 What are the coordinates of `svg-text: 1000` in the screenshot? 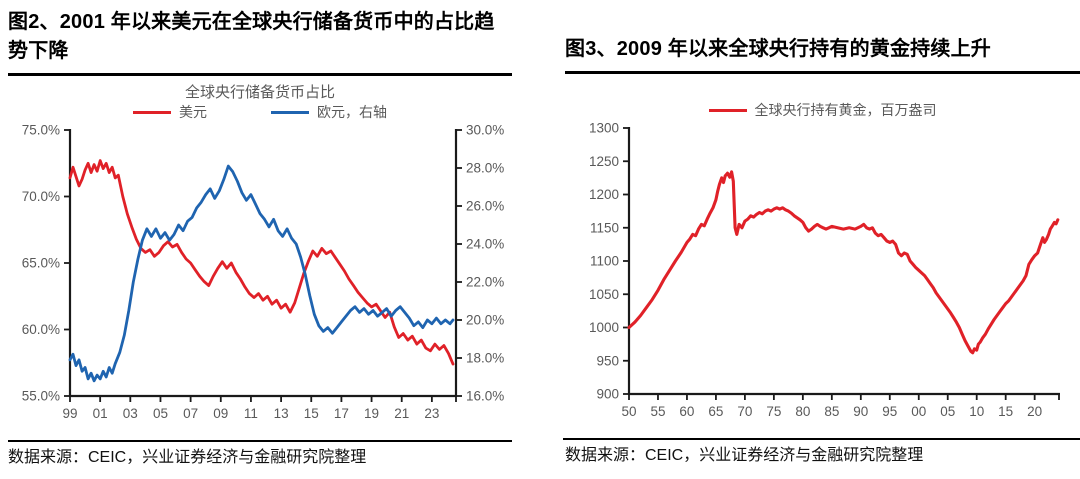 It's located at (604, 327).